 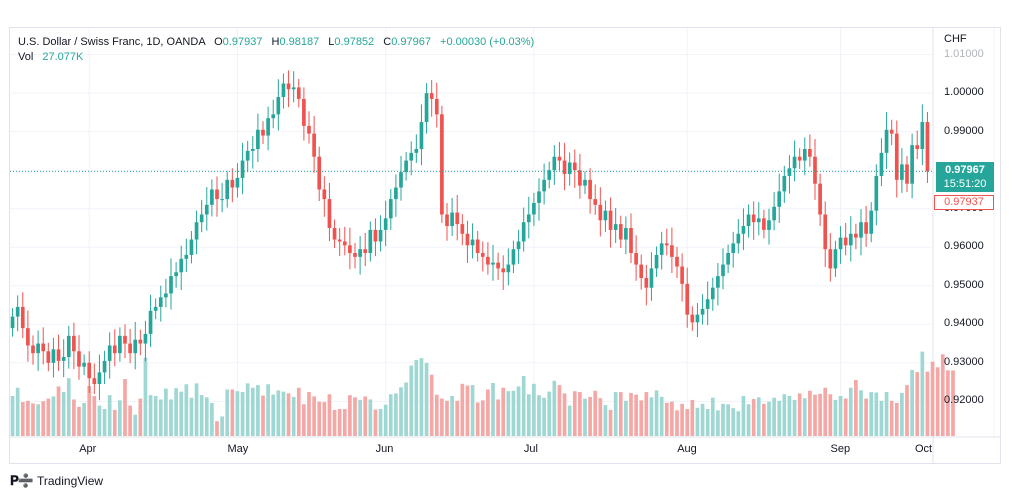 What do you see at coordinates (218, 42) in the screenshot?
I see `open-key: O` at bounding box center [218, 42].